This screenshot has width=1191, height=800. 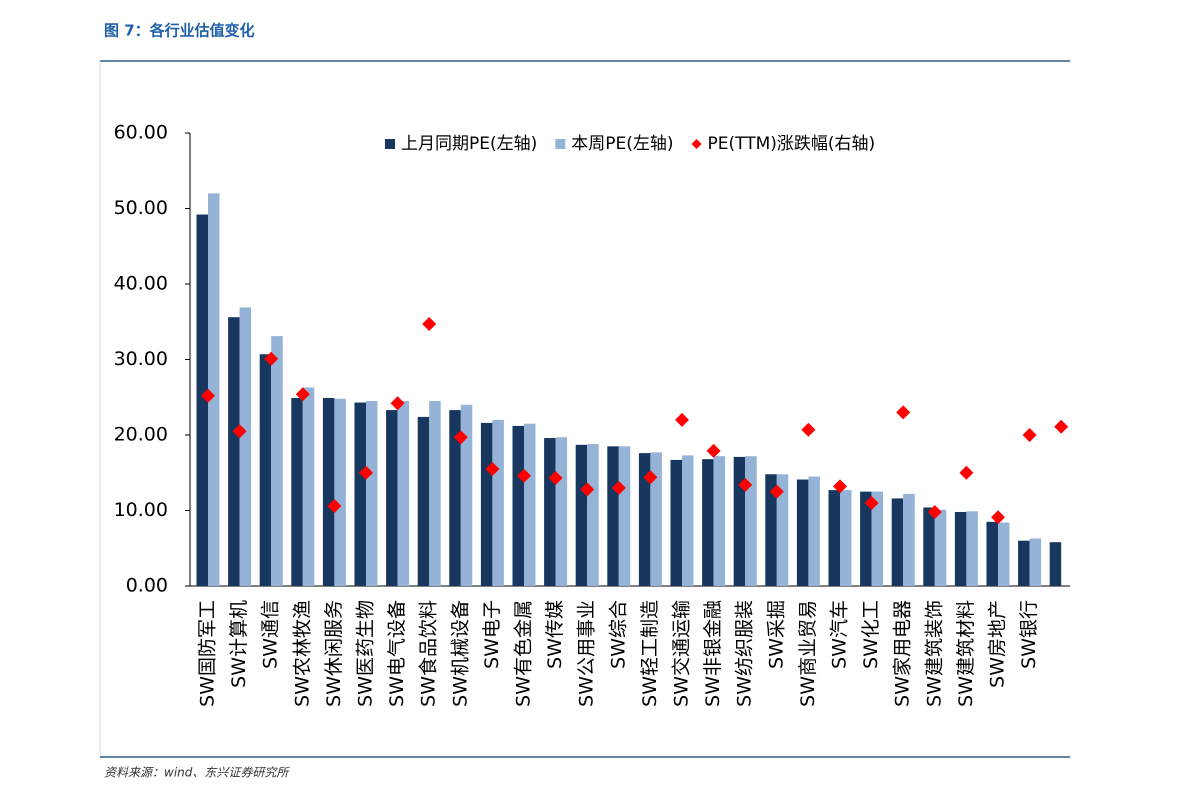 What do you see at coordinates (524, 653) in the screenshot?
I see `x-tick-label: SW有色金属` at bounding box center [524, 653].